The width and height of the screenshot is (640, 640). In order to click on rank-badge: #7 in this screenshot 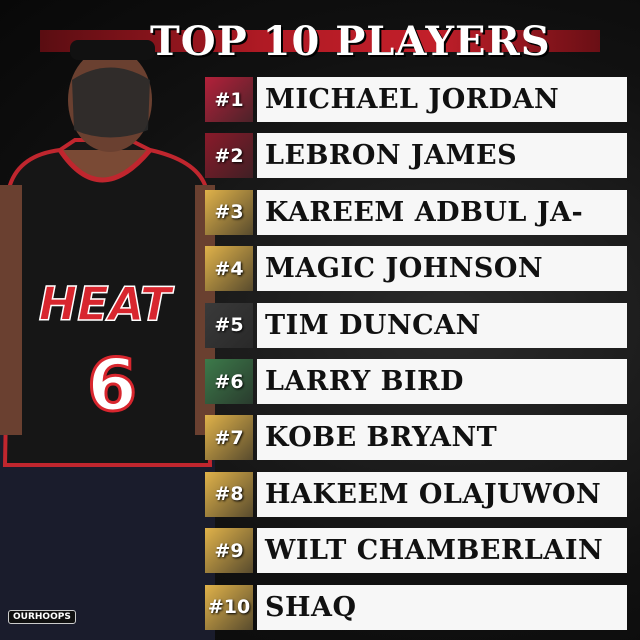, I will do `click(229, 438)`.